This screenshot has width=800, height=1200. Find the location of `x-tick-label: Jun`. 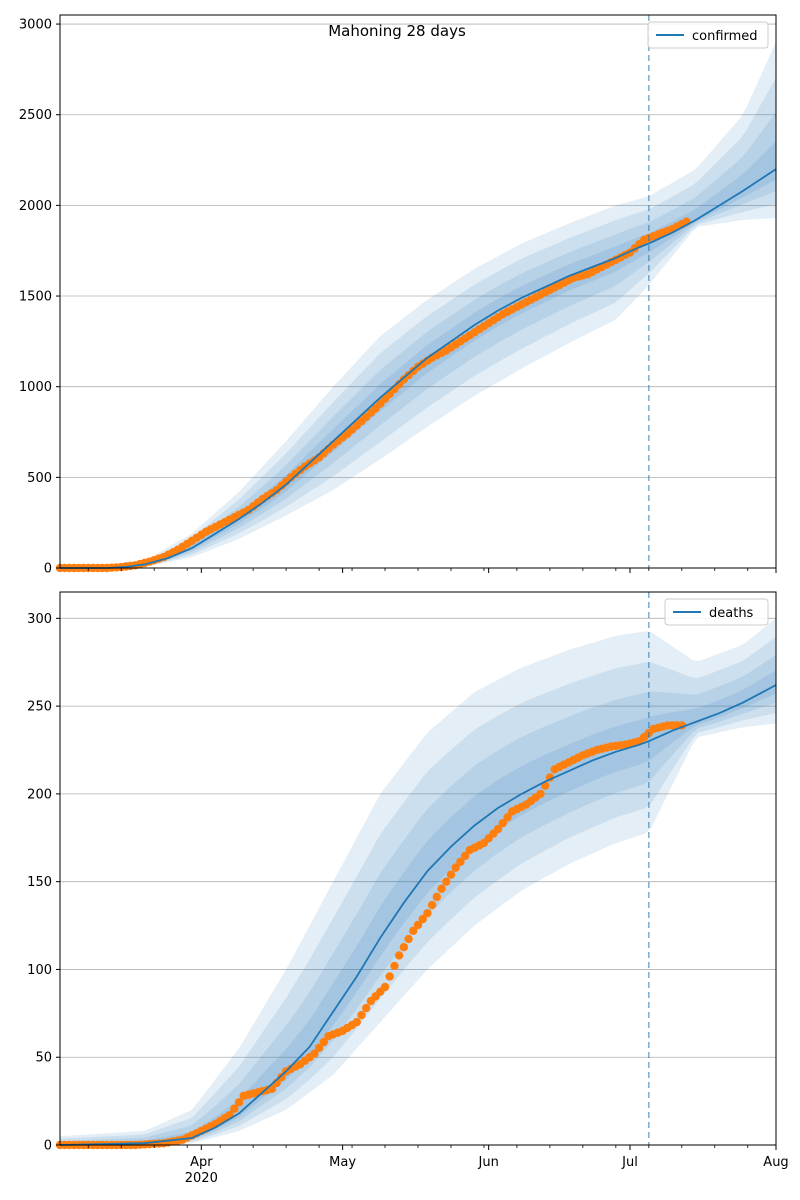

x-tick-label: Jun is located at coordinates (488, 1162).